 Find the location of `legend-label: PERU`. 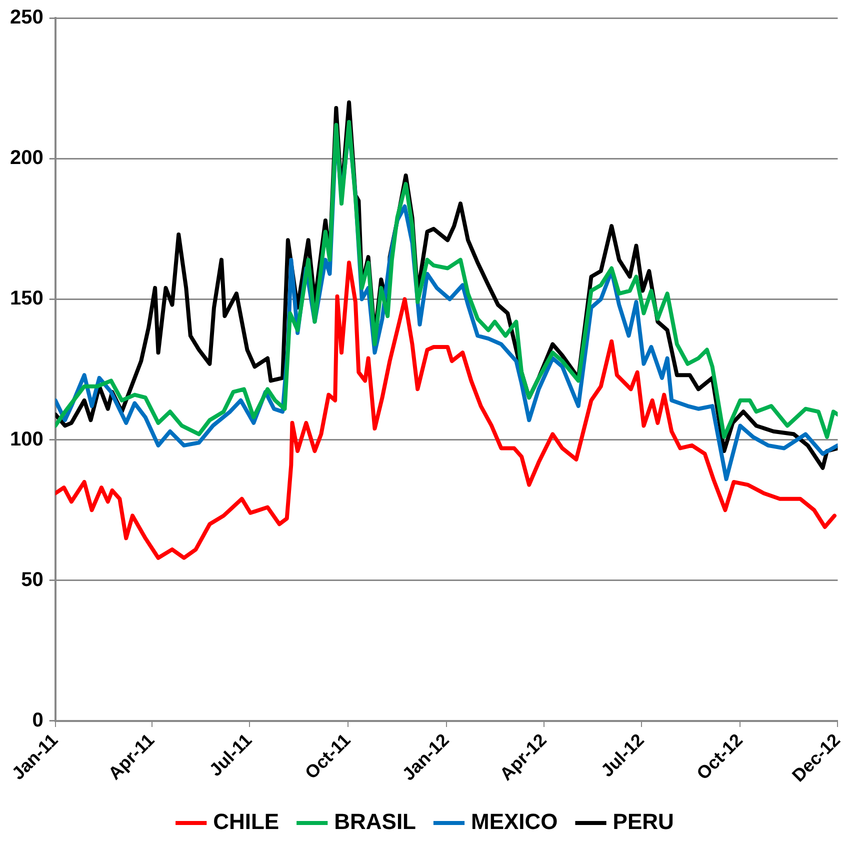

legend-label: PERU is located at coordinates (643, 821).